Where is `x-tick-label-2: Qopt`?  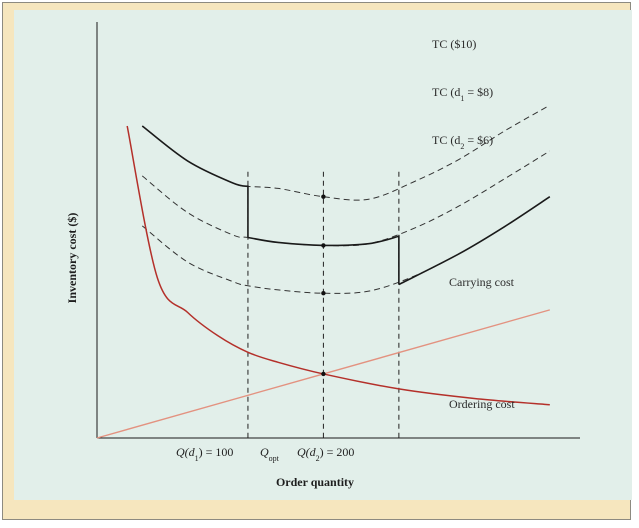
x-tick-label-2: Qopt is located at coordinates (270, 454).